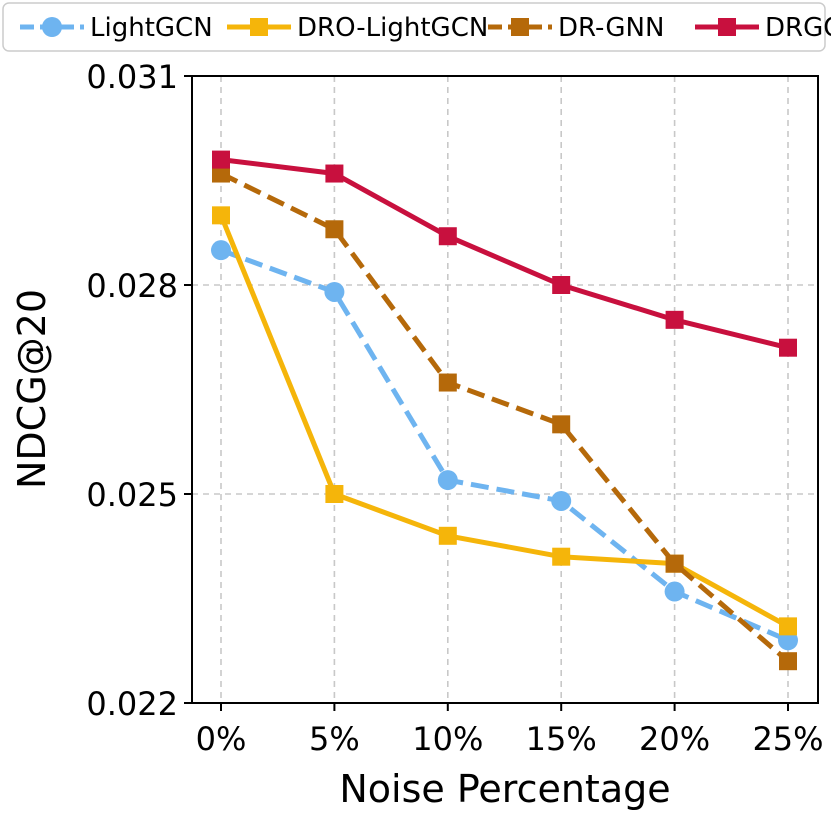  What do you see at coordinates (504, 789) in the screenshot?
I see `x-axis-title: Noise Percentage` at bounding box center [504, 789].